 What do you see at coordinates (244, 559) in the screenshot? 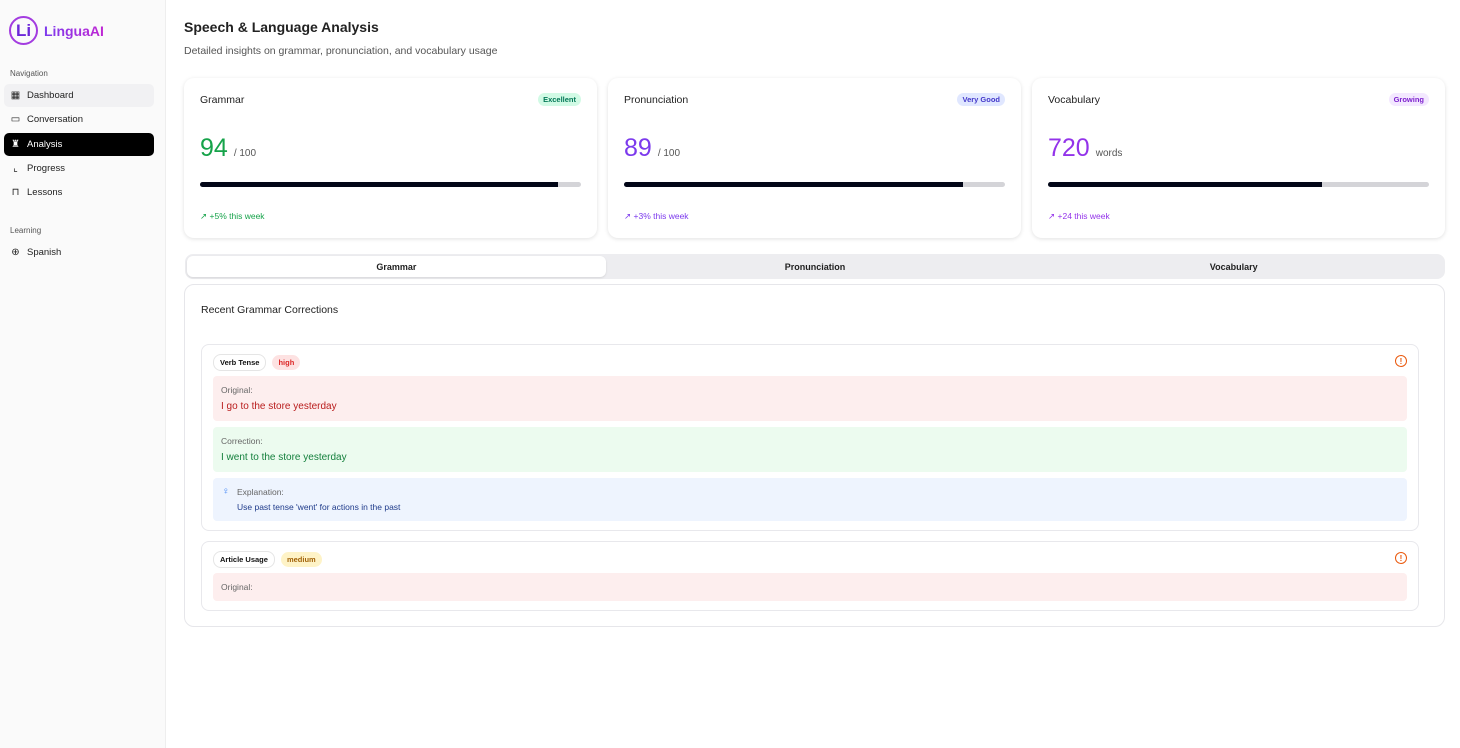
I see `error-type-tag: Article Usage` at bounding box center [244, 559].